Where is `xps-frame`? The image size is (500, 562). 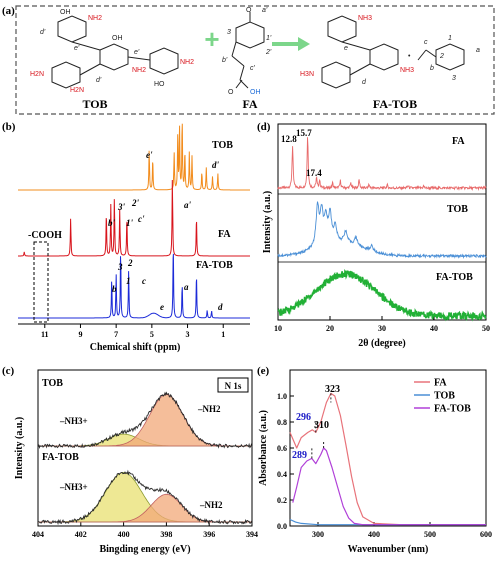 xps-frame is located at coordinates (145, 448).